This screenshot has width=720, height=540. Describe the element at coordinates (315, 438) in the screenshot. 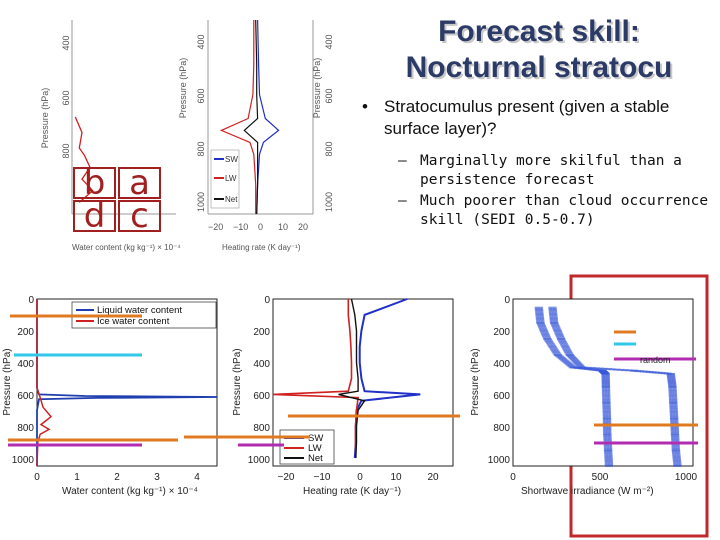

I see `legend-label: SW` at that location.